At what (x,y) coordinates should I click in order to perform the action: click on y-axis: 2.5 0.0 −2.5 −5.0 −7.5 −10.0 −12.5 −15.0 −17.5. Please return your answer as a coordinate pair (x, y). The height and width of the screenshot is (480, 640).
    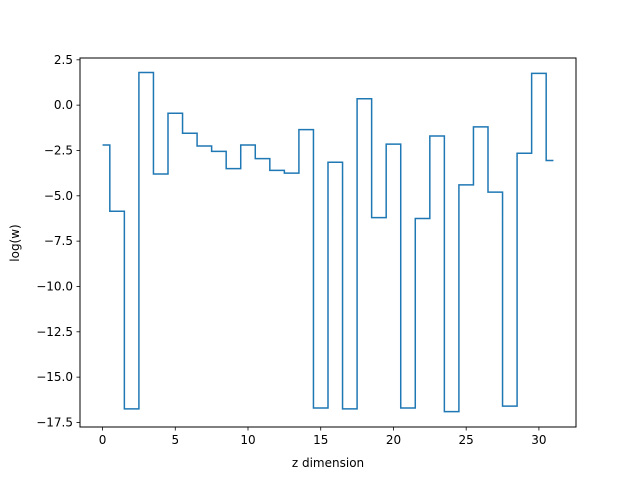
    Looking at the image, I should click on (58, 241).